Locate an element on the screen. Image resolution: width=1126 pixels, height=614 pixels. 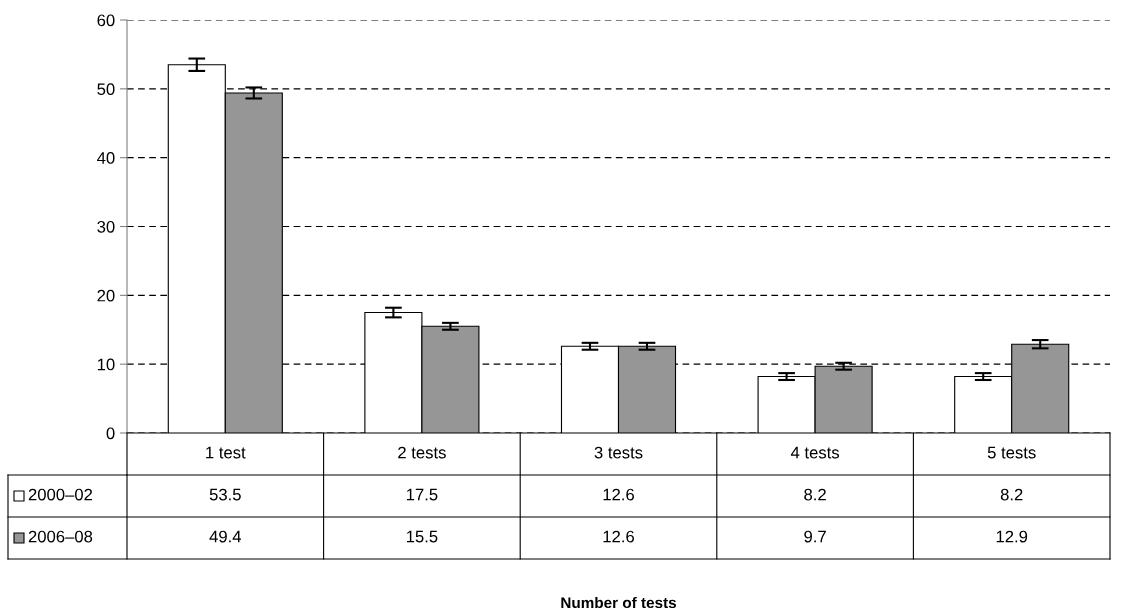
data-label: 15.5 is located at coordinates (422, 536).